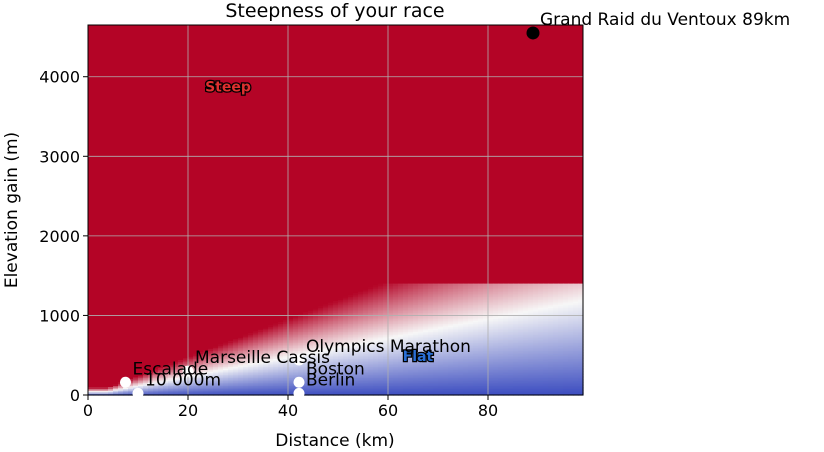 Image resolution: width=824 pixels, height=452 pixels. Describe the element at coordinates (188, 410) in the screenshot. I see `x-tick-label: 20` at that location.